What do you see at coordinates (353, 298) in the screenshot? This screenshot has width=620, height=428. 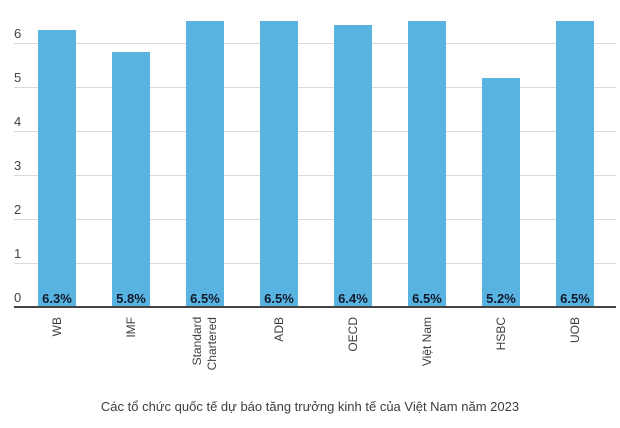 I see `bar-value-label: 6.4%` at bounding box center [353, 298].